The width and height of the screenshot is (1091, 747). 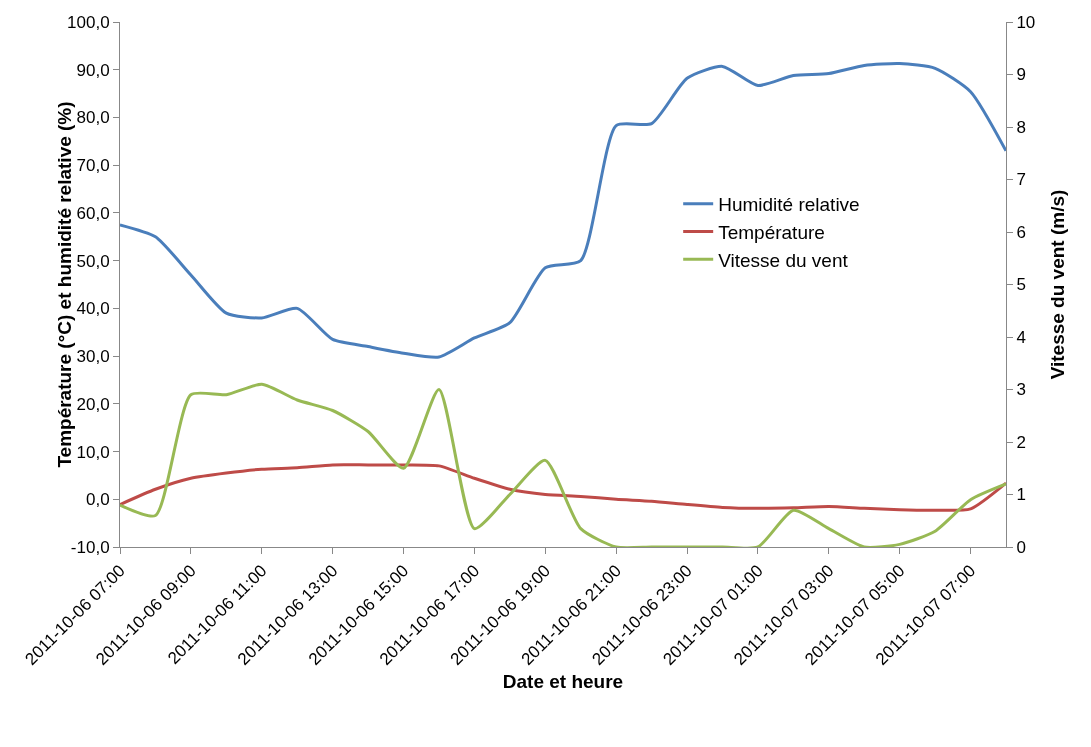 What do you see at coordinates (97, 500) in the screenshot?
I see `y-tick-label: 0,0` at bounding box center [97, 500].